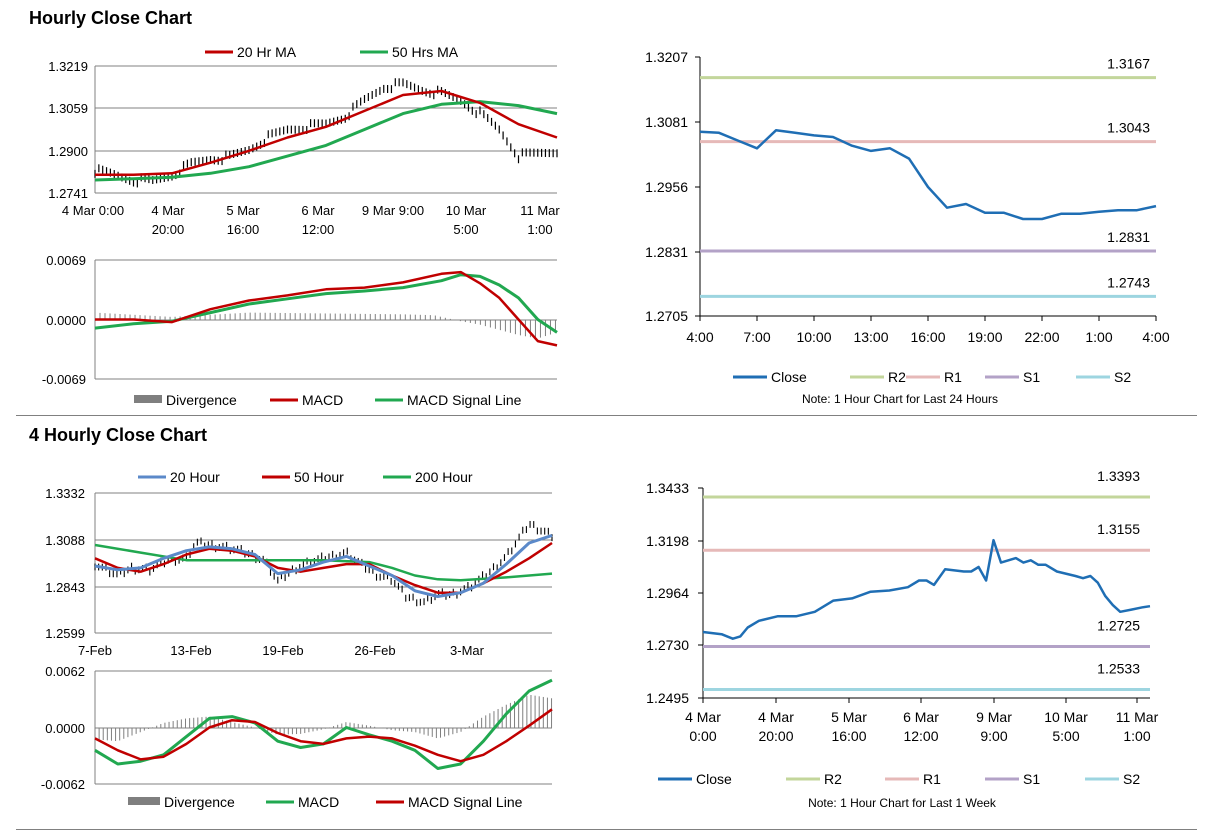 This screenshot has height=834, width=1212. Describe the element at coordinates (921, 717) in the screenshot. I see `fourh-sr-x-tick: 6 Mar` at that location.